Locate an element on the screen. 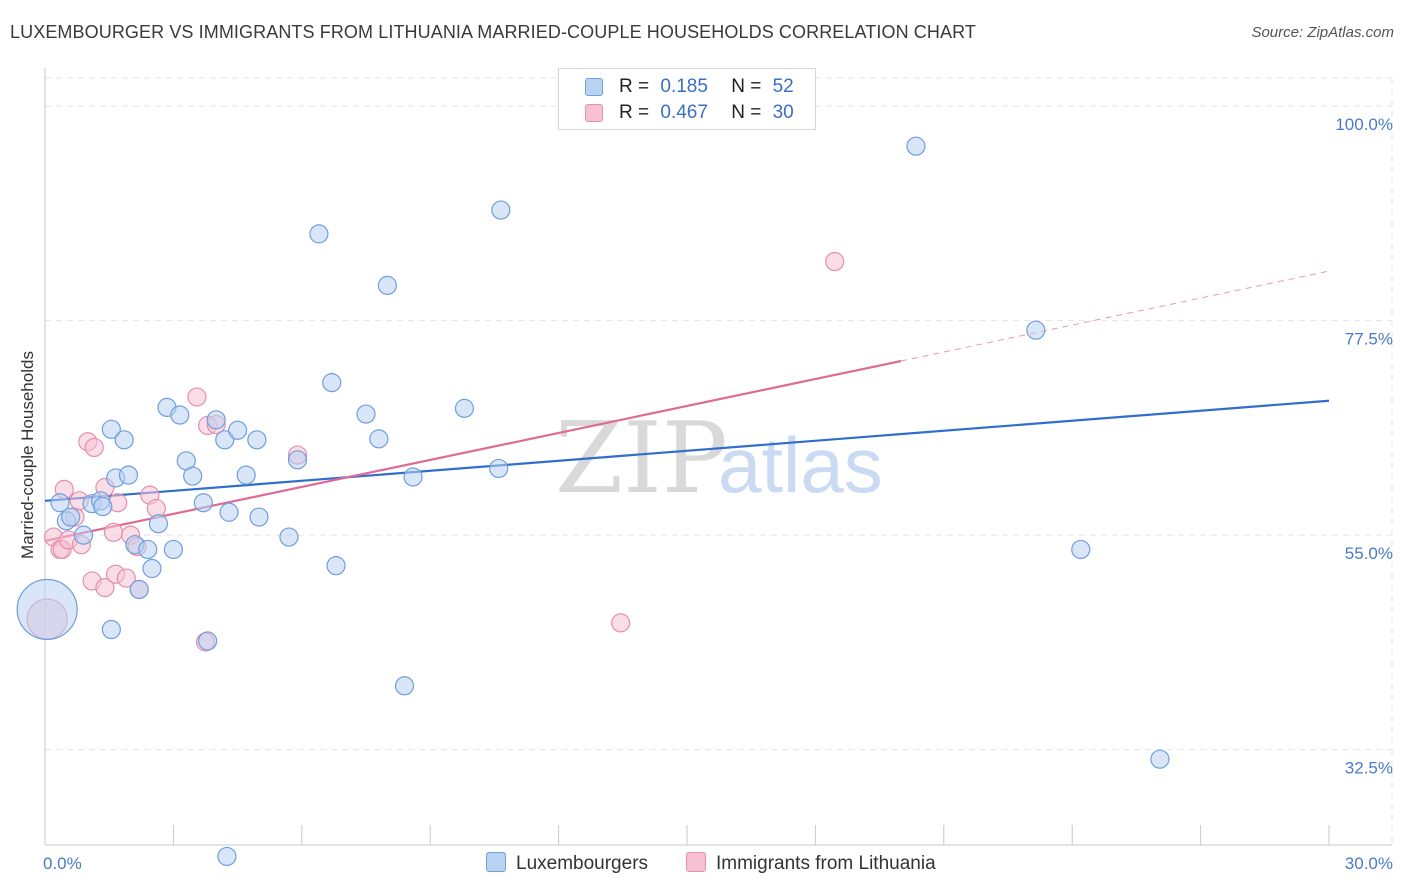 The width and height of the screenshot is (1406, 892). x-tick-label-min: 0.0% is located at coordinates (62, 863).